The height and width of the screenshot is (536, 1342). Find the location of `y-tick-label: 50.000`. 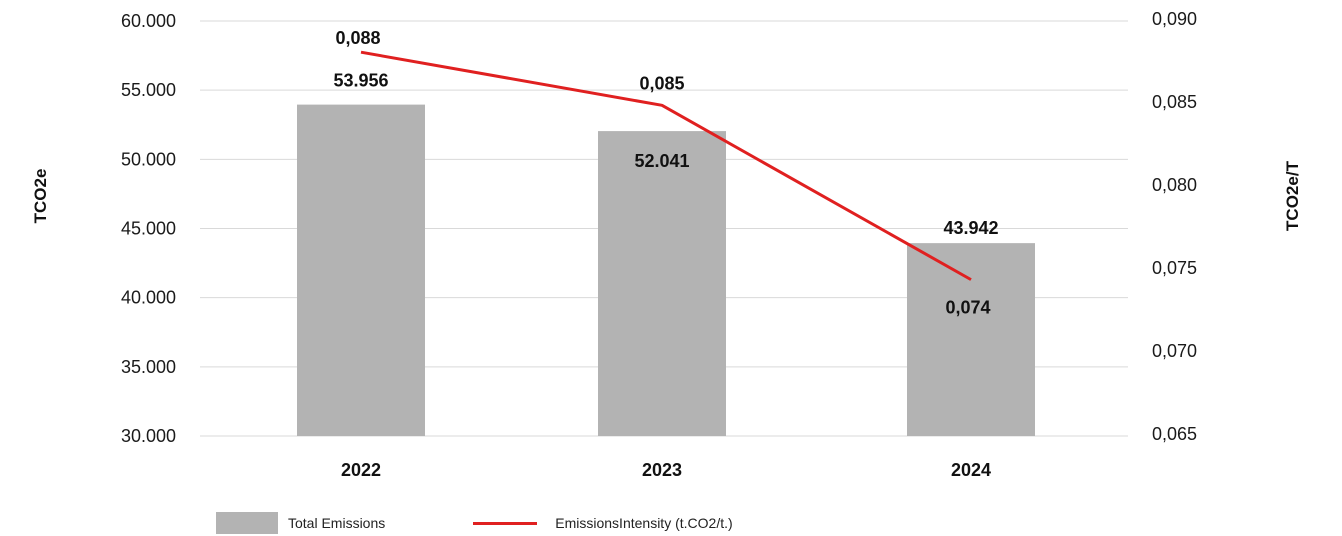

y-tick-label: 50.000 is located at coordinates (148, 159).